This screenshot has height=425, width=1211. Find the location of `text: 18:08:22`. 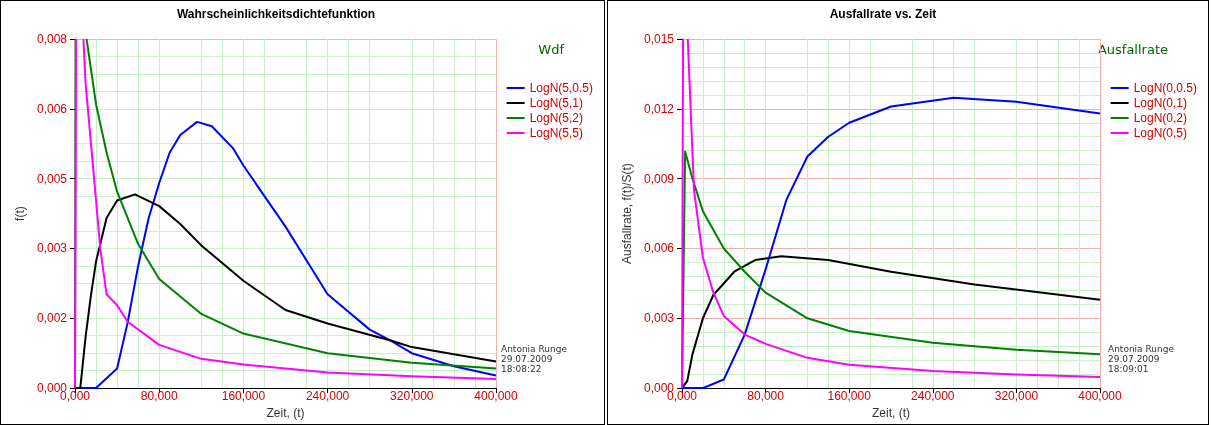

text: 18:08:22 is located at coordinates (521, 368).